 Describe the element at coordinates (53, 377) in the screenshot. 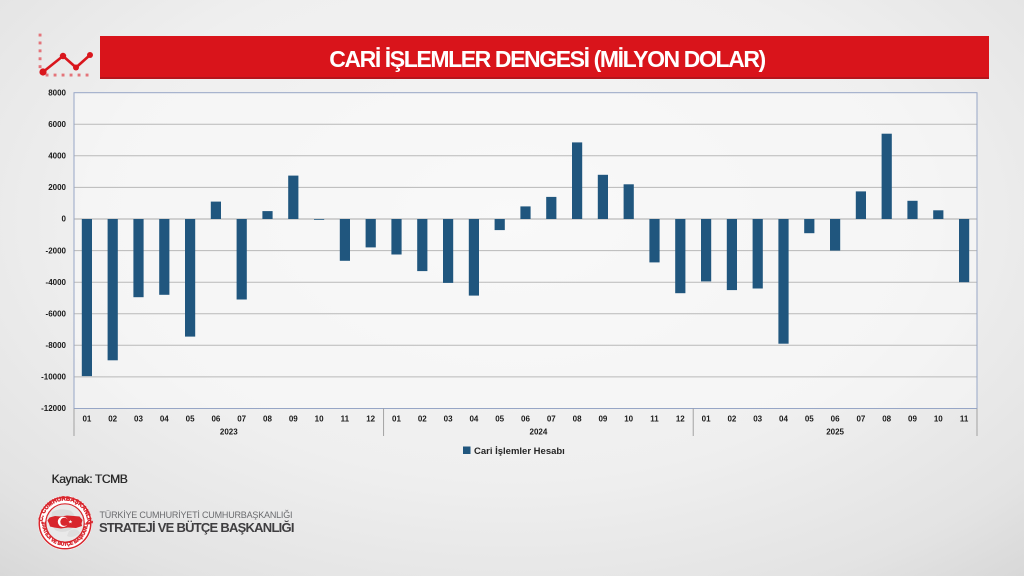

I see `svg-text: -10000` at that location.